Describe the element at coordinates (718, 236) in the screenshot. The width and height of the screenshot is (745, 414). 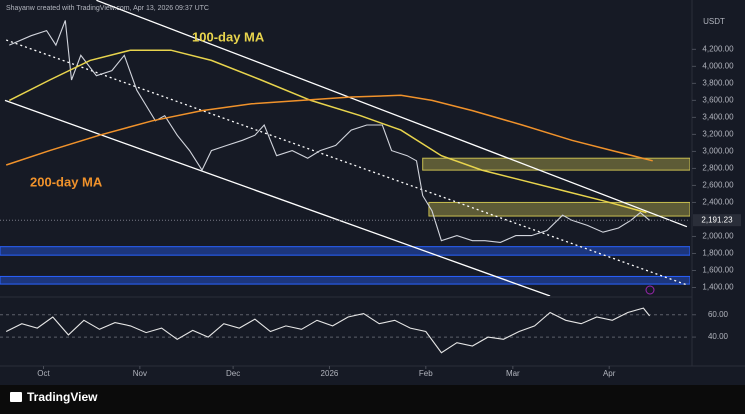
I see `y-tick-label: 2,000.00` at that location.